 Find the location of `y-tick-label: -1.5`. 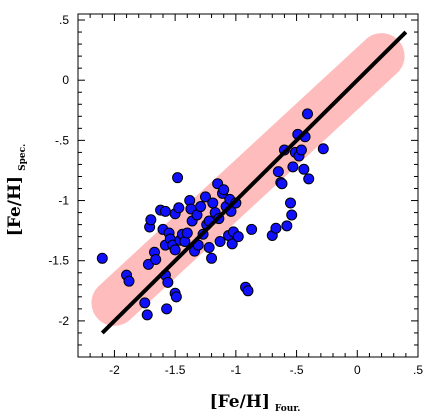

y-tick-label: -1.5 is located at coordinates (58, 261).